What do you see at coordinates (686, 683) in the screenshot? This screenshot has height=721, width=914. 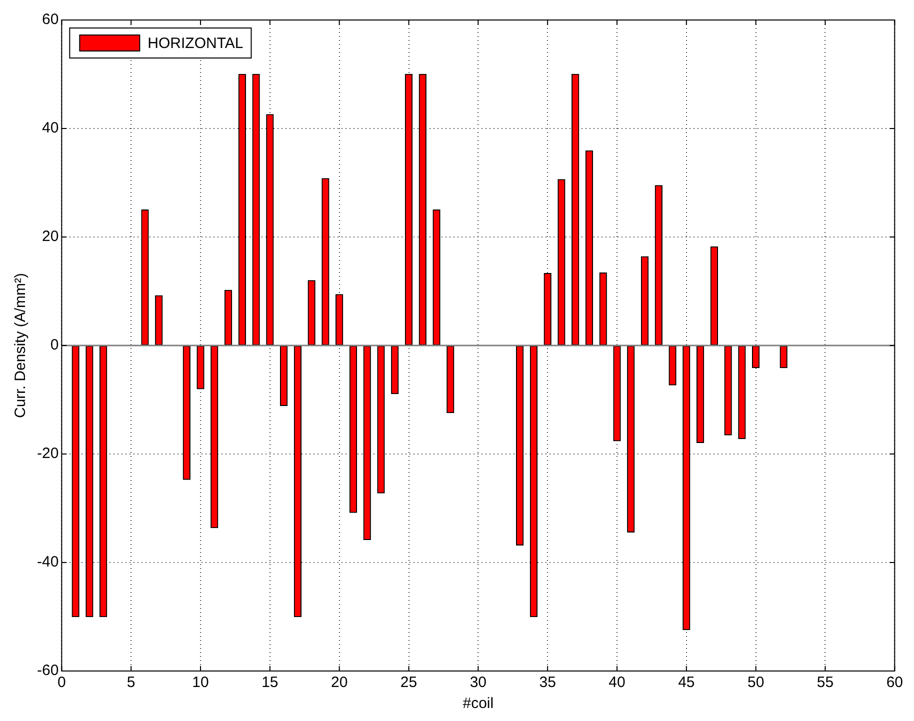 I see `x-tick-label: 45` at bounding box center [686, 683].